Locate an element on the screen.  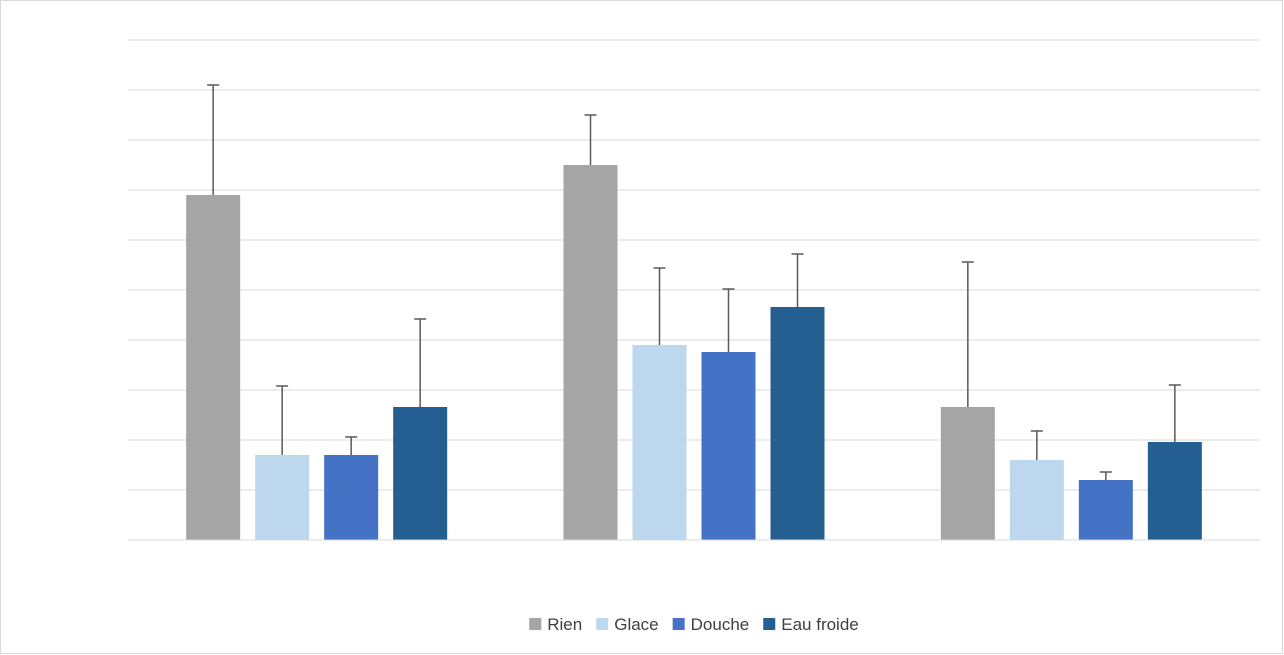
legend-label: Eau froide is located at coordinates (820, 624).